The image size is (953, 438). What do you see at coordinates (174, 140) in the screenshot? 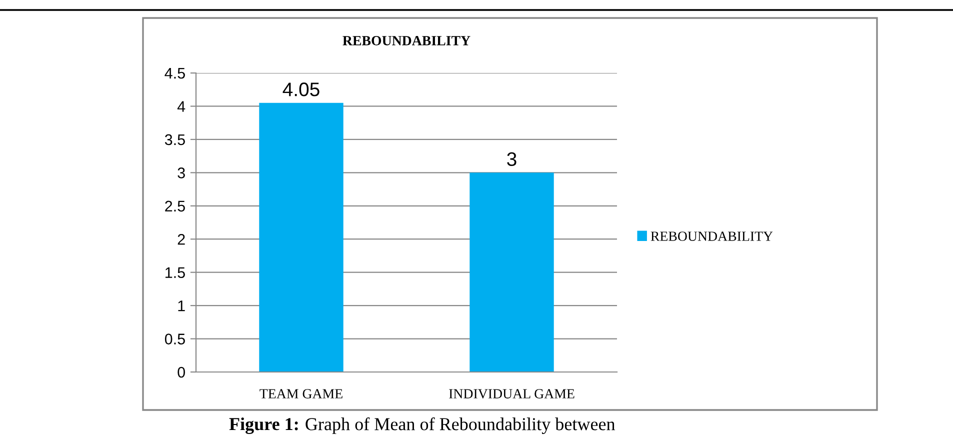
I see `y-tick-label: 3.5` at bounding box center [174, 140].